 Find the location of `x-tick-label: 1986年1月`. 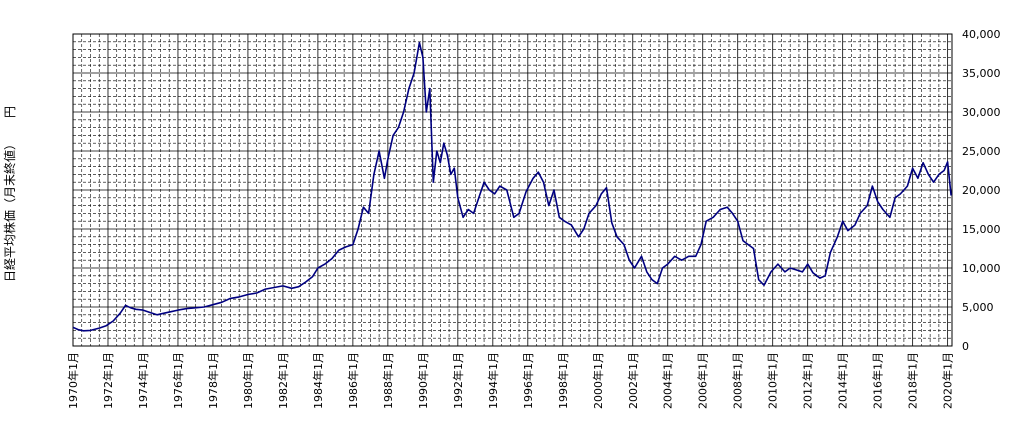

x-tick-label: 1986年1月 is located at coordinates (353, 380).